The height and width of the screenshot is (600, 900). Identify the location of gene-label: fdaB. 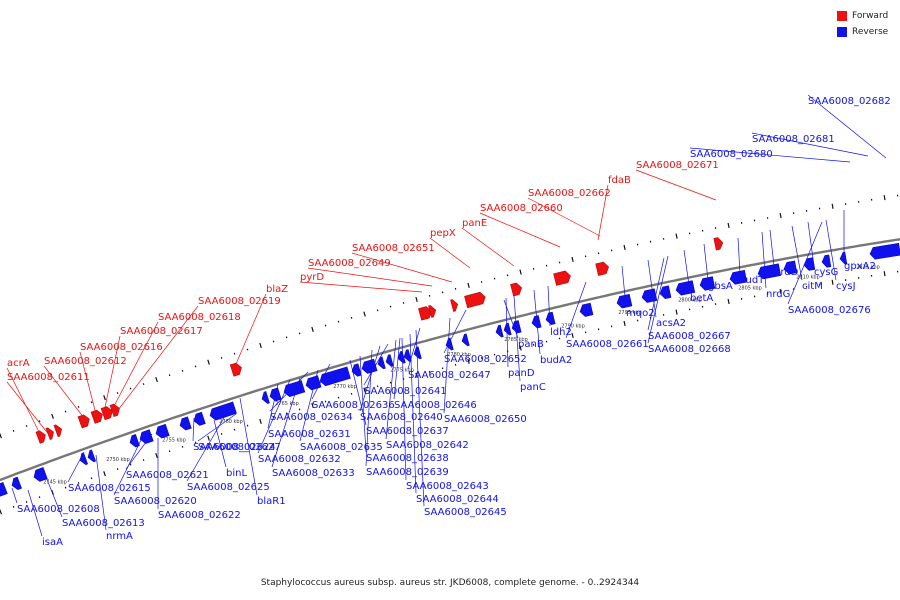
(619, 180).